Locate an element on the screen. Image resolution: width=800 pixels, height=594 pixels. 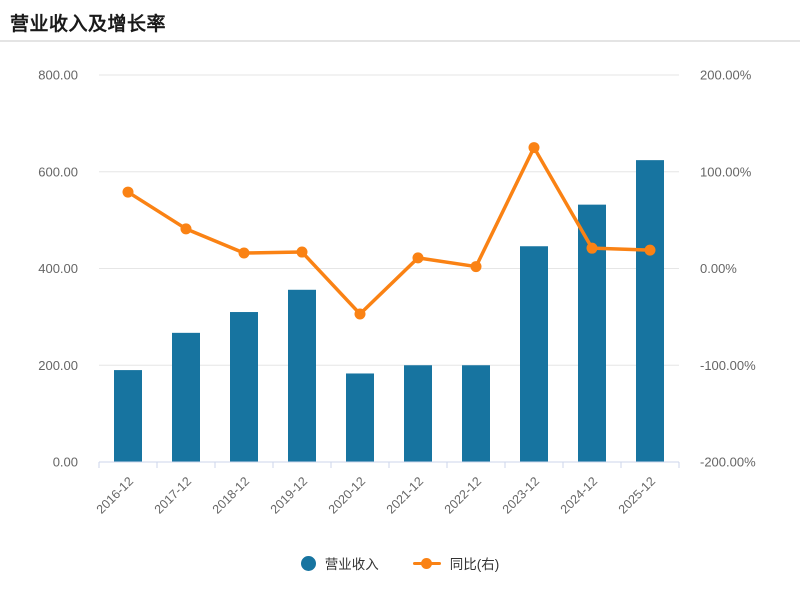
x-axis-label-2024-12: 2024-12 is located at coordinates (579, 495).